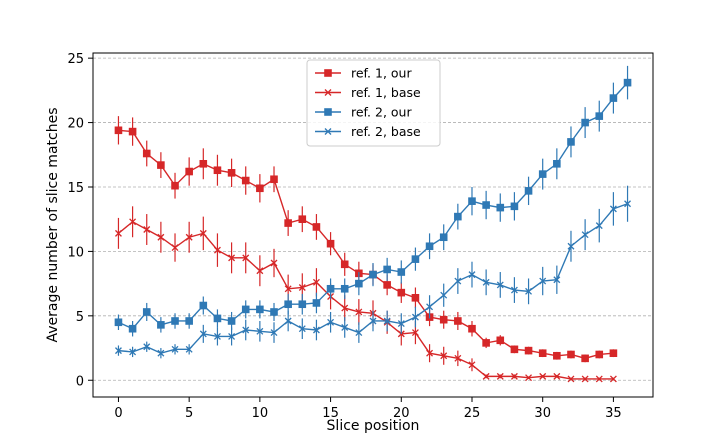 The width and height of the screenshot is (727, 443). I want to click on legend-item: ref. 1, our, so click(363, 73).